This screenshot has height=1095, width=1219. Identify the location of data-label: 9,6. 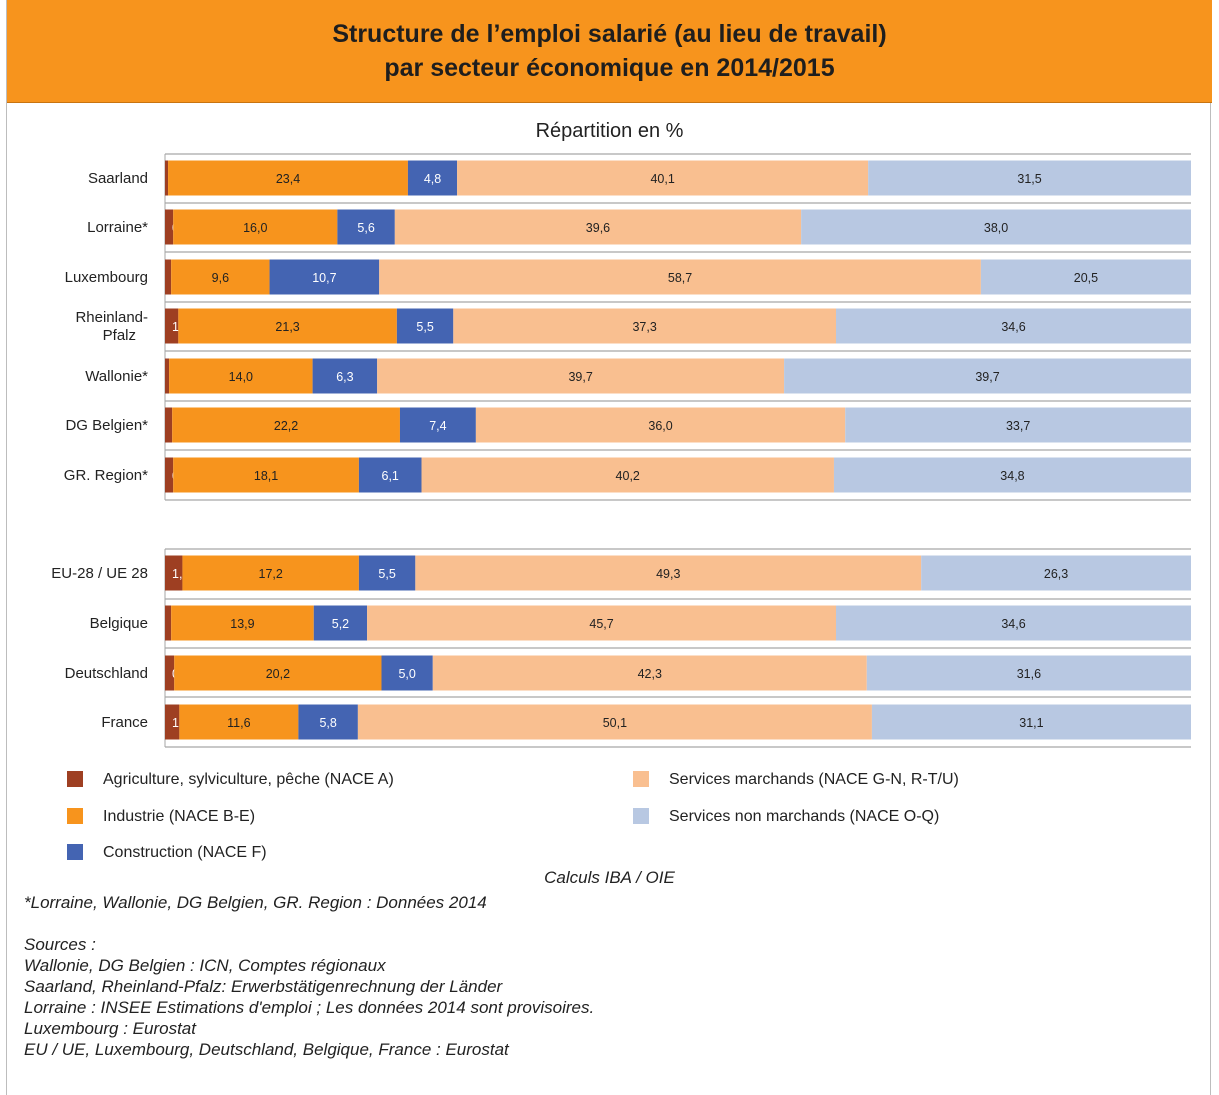
(220, 278).